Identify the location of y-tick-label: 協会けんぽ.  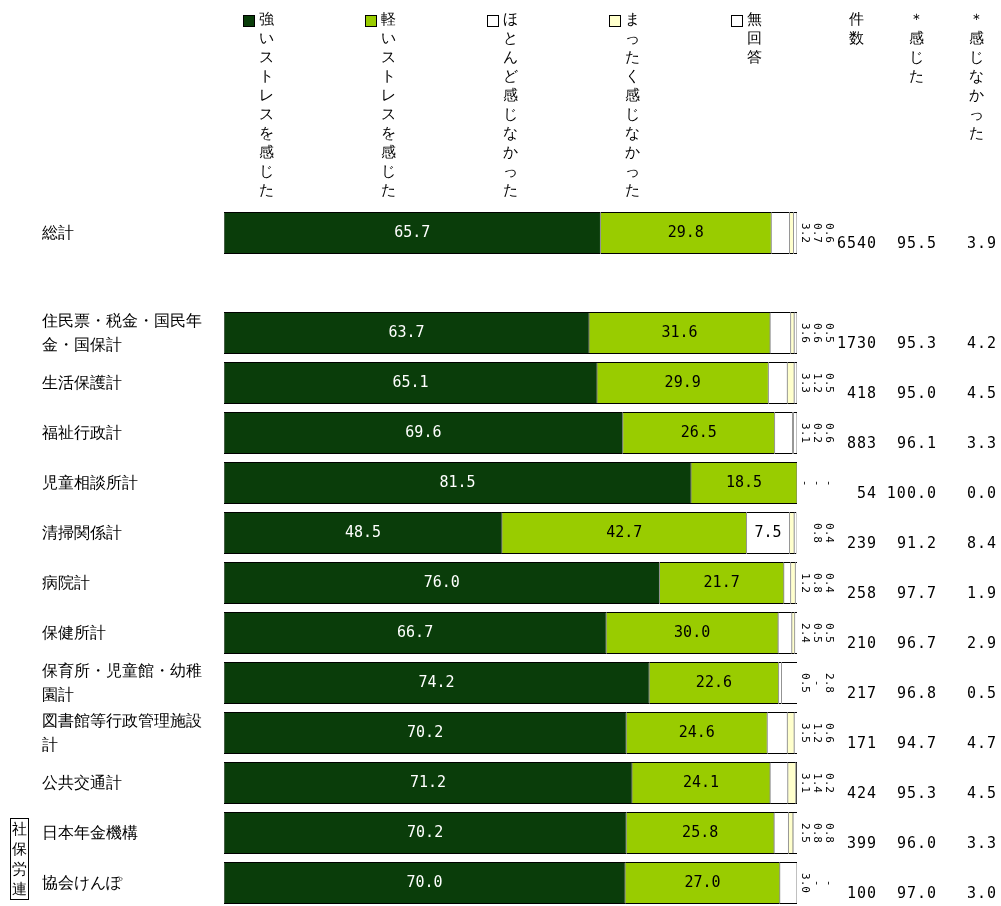
(83, 883).